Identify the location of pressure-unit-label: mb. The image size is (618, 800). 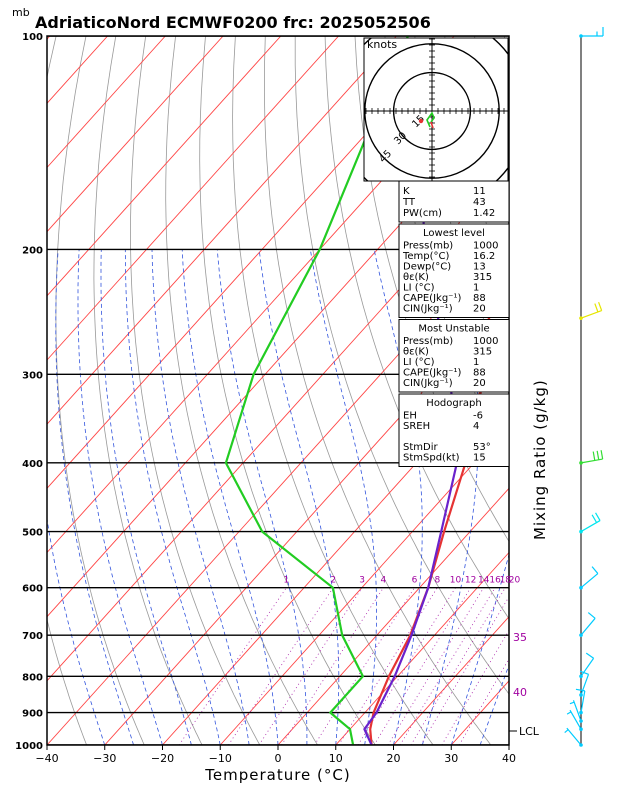
(21, 12).